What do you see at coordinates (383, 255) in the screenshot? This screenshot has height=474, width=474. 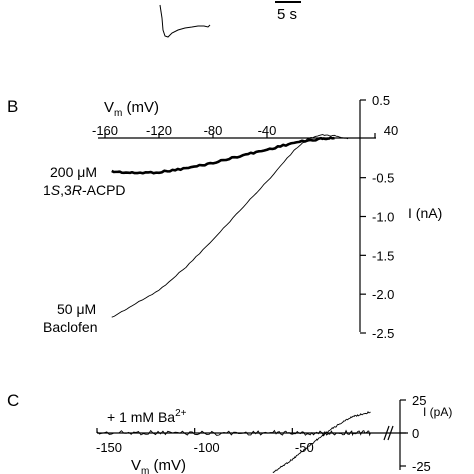 I see `panel-b-y-tick-label: -1.5` at bounding box center [383, 255].